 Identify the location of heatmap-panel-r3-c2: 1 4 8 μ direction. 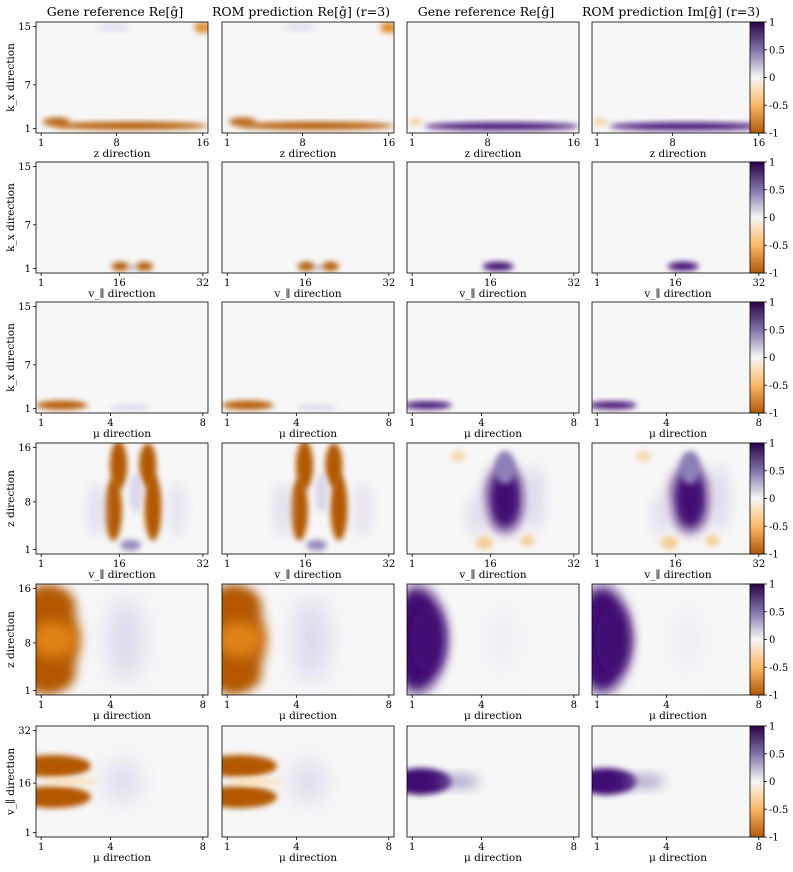
(308, 370).